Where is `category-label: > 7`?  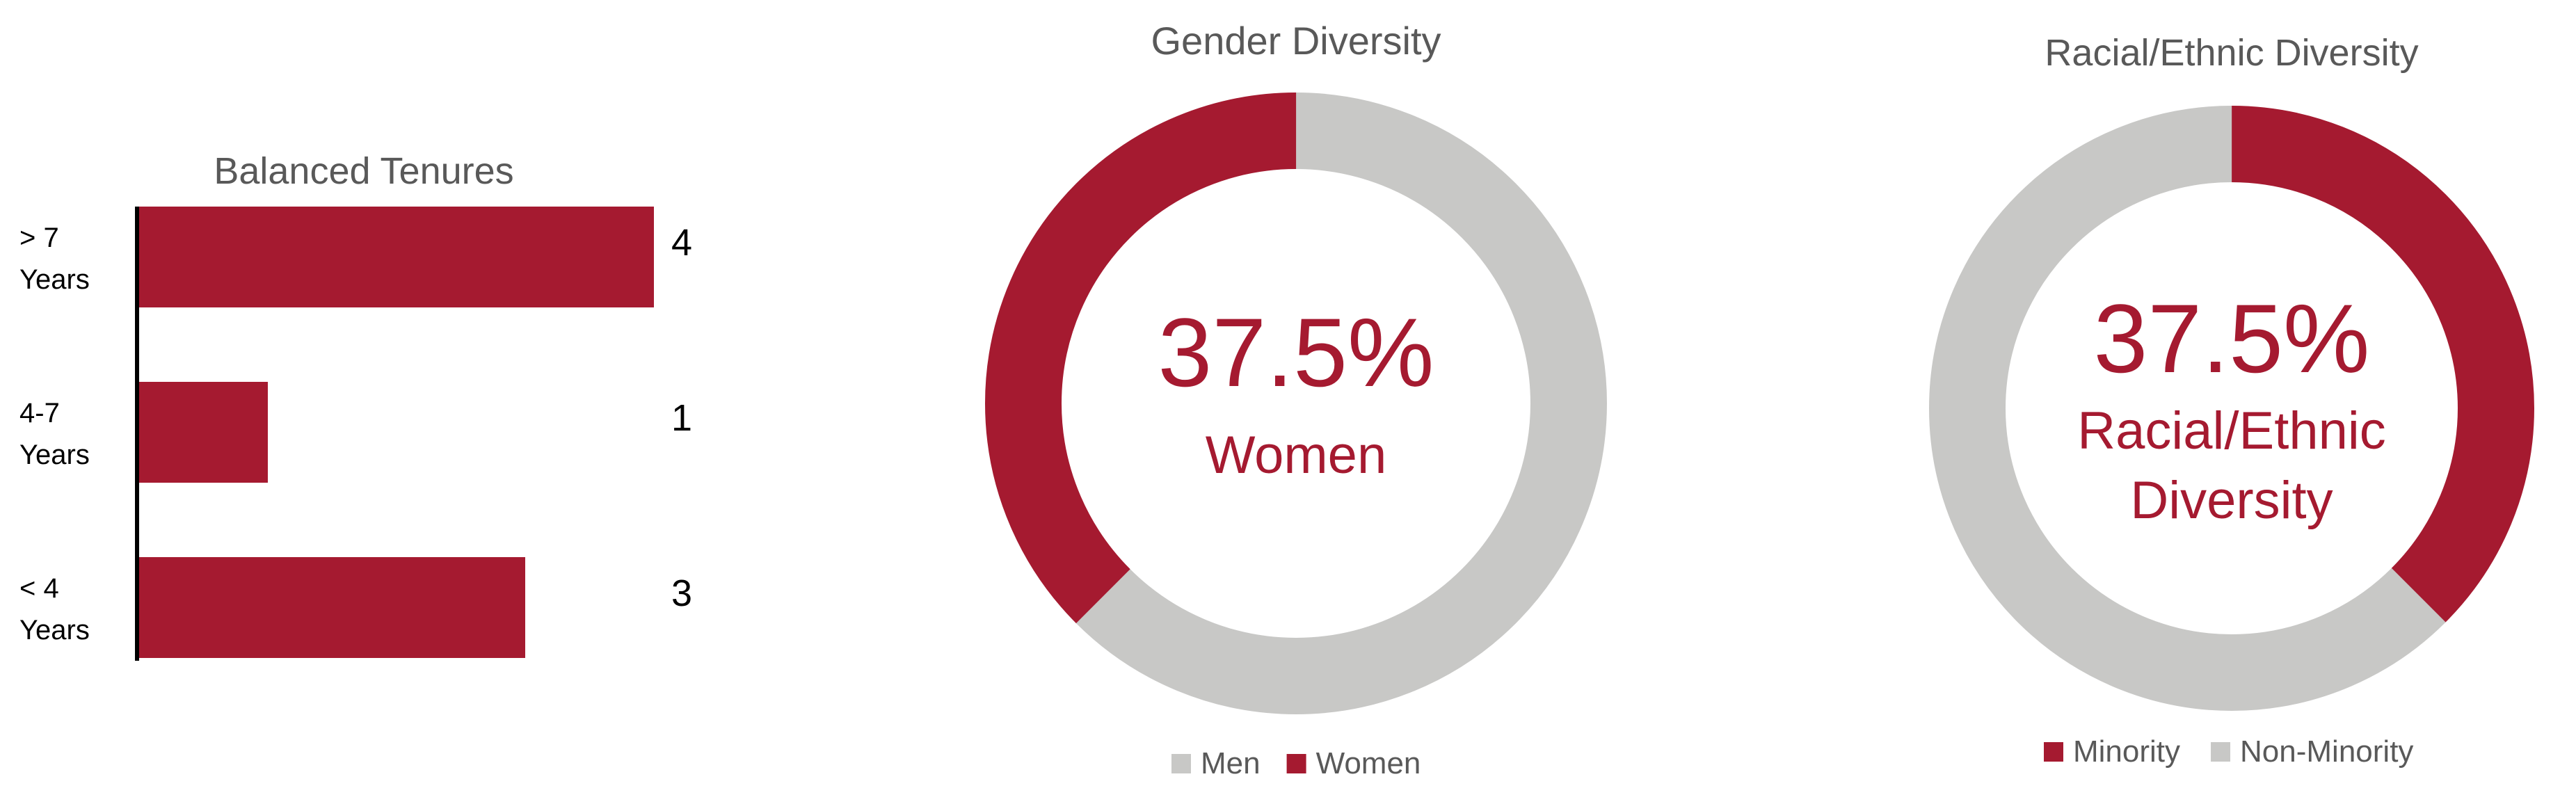 category-label: > 7 is located at coordinates (39, 238).